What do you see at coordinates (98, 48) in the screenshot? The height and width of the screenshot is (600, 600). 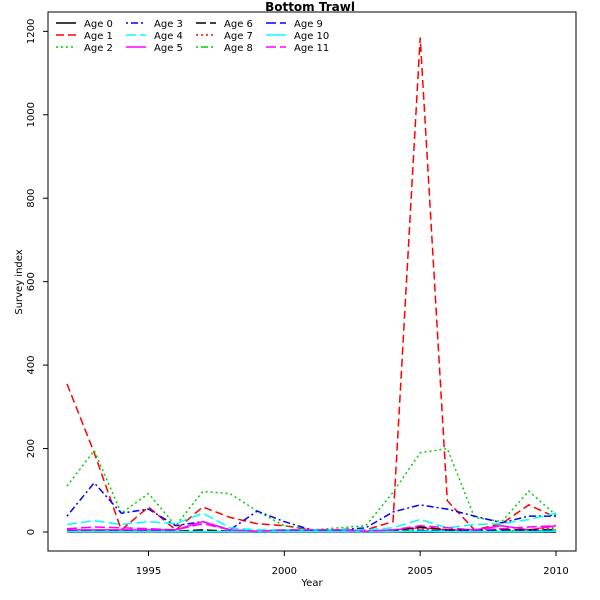 I see `legend-label: Age 2` at bounding box center [98, 48].